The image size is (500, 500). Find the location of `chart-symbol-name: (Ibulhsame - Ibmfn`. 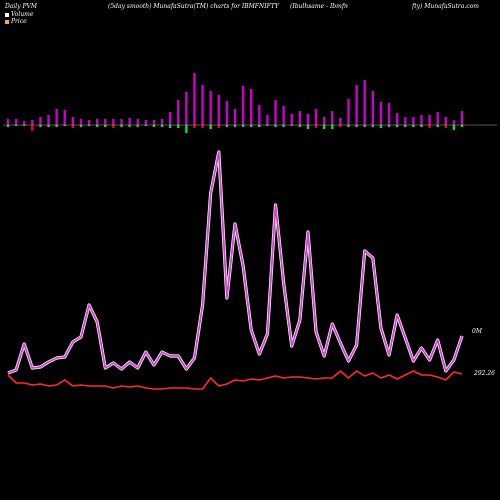

chart-symbol-name: (Ibulhsame - Ibmfn is located at coordinates (319, 6).